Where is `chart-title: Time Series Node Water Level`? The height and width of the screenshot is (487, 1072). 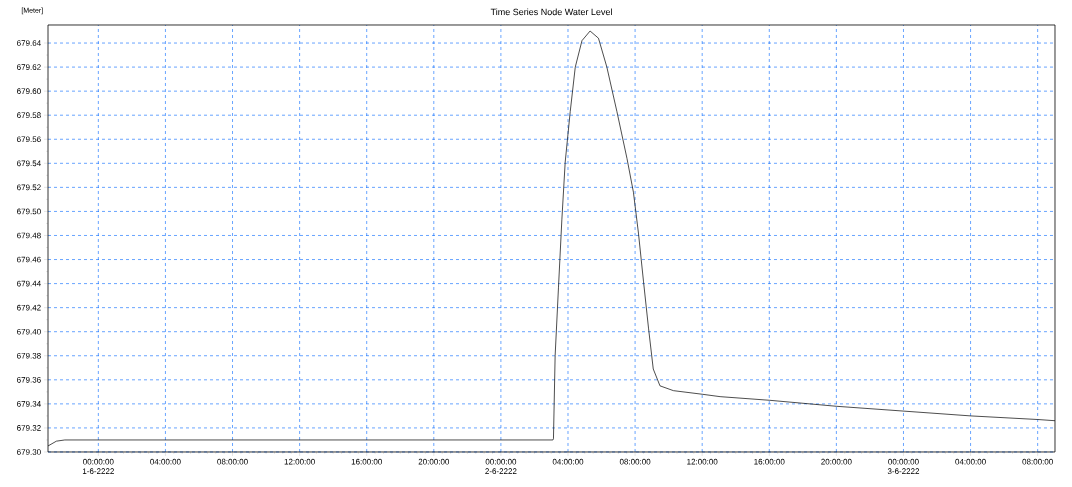 chart-title: Time Series Node Water Level is located at coordinates (551, 12).